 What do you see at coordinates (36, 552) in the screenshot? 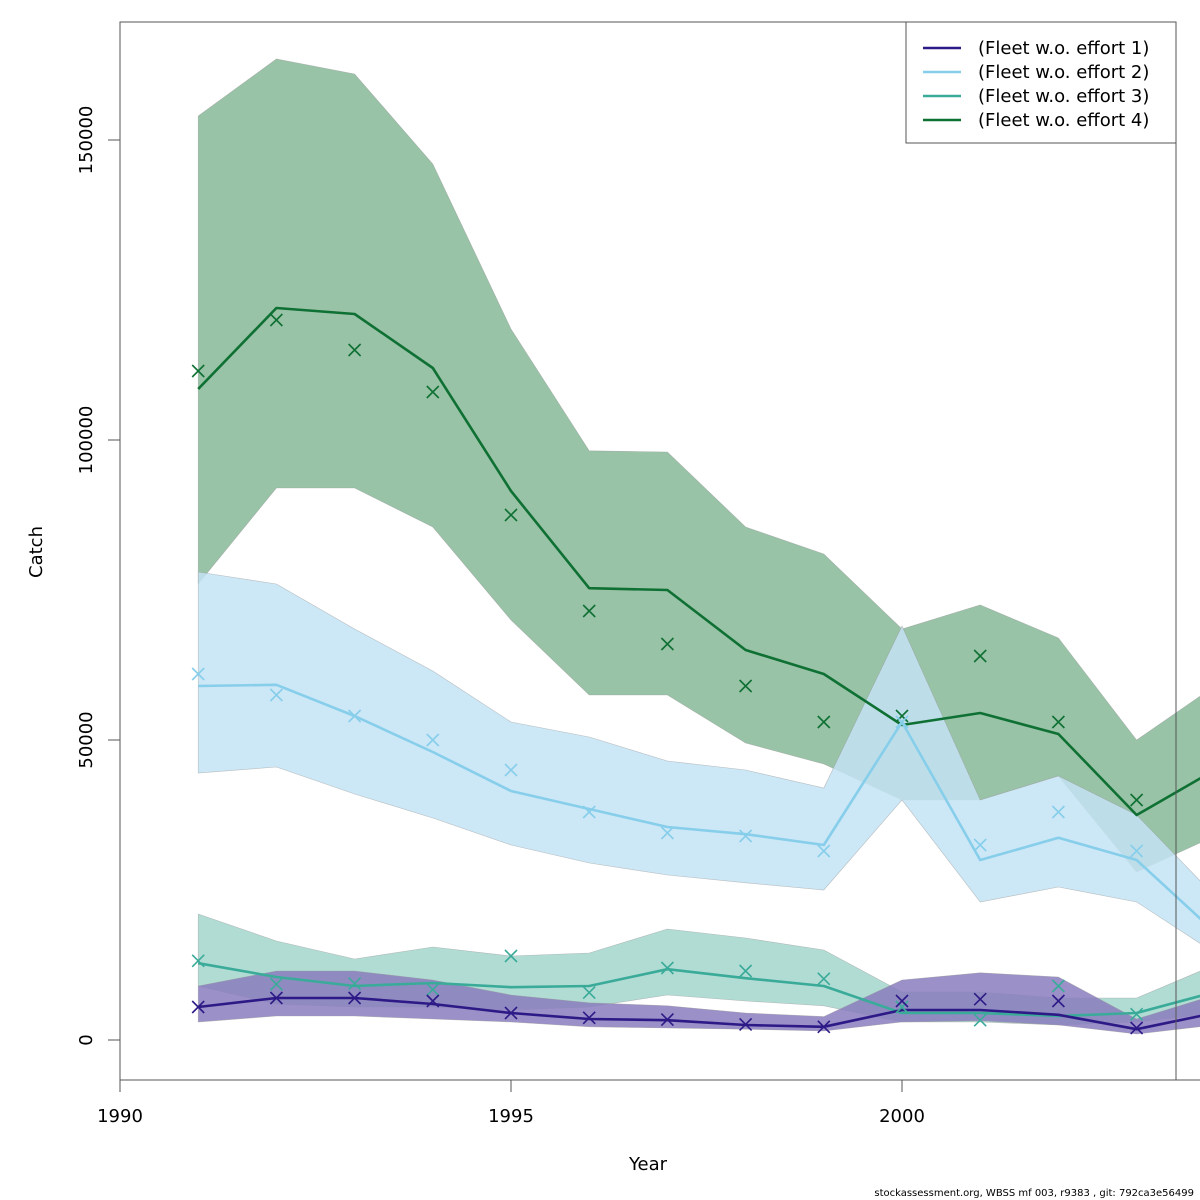
I see `y-axis-title: Catch` at bounding box center [36, 552].